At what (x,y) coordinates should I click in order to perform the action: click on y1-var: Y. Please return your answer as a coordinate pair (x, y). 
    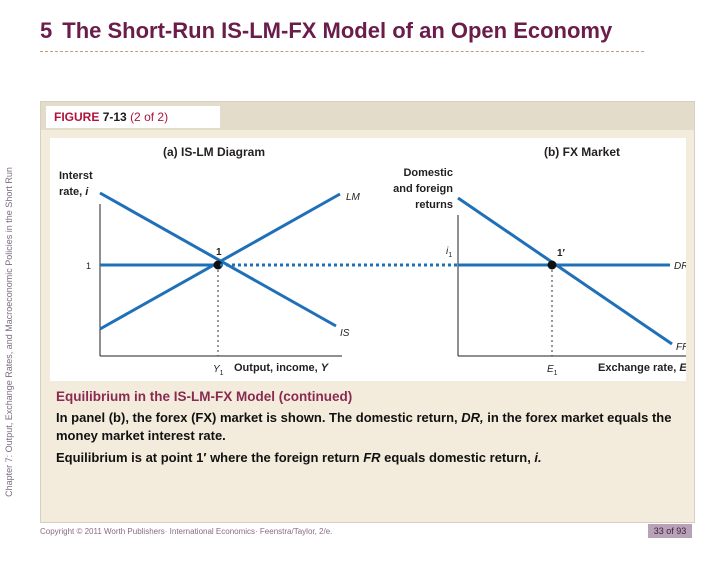
    Looking at the image, I should click on (217, 369).